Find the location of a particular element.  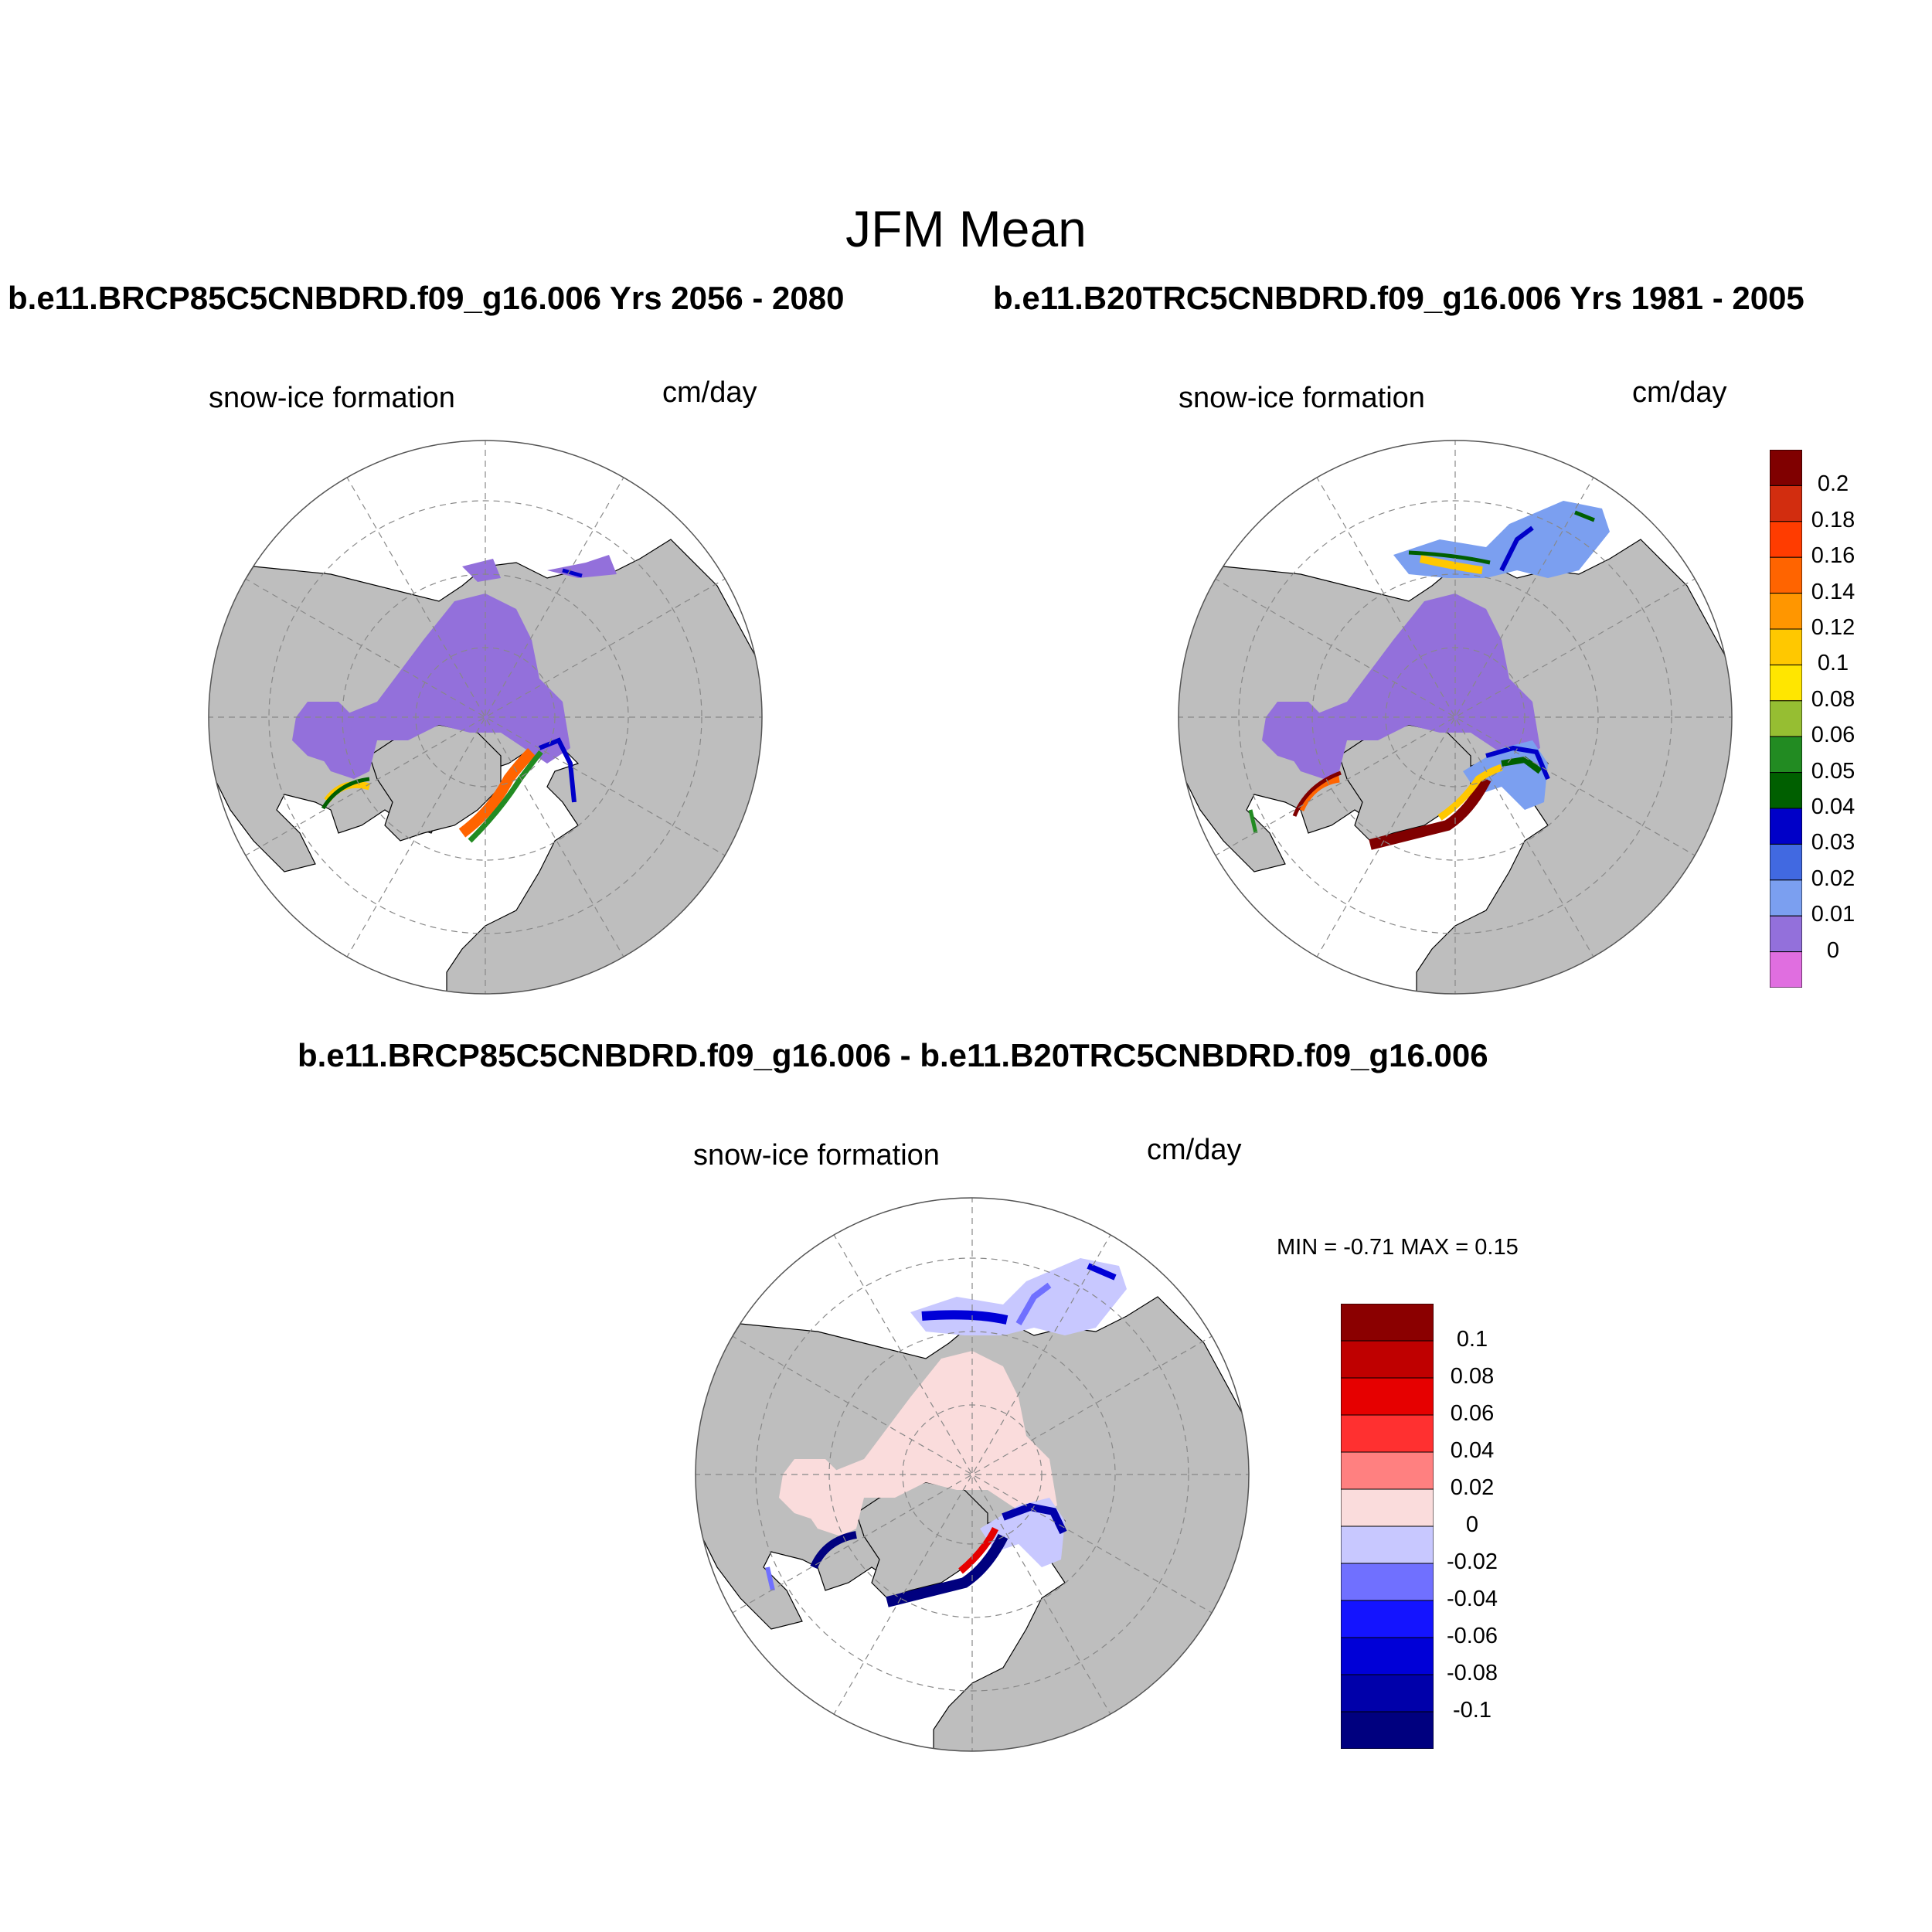

diff-greenland-neg is located at coordinates (1035, 1518).